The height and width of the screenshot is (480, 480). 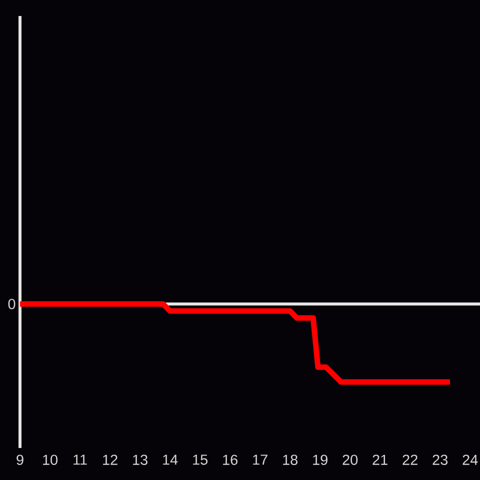 What do you see at coordinates (200, 459) in the screenshot?
I see `x-tick-label: 15` at bounding box center [200, 459].